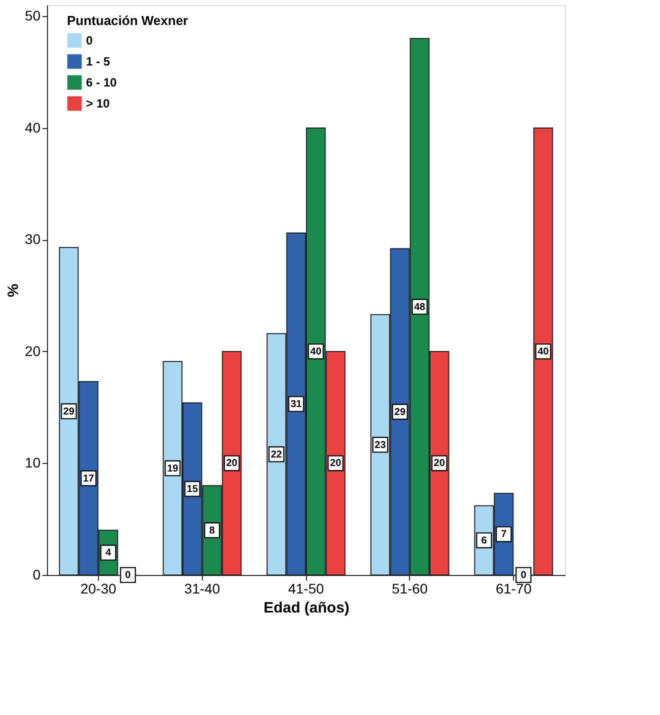 The width and height of the screenshot is (660, 715). Describe the element at coordinates (127, 20) in the screenshot. I see `legend-title: Puntuación Wexner` at that location.